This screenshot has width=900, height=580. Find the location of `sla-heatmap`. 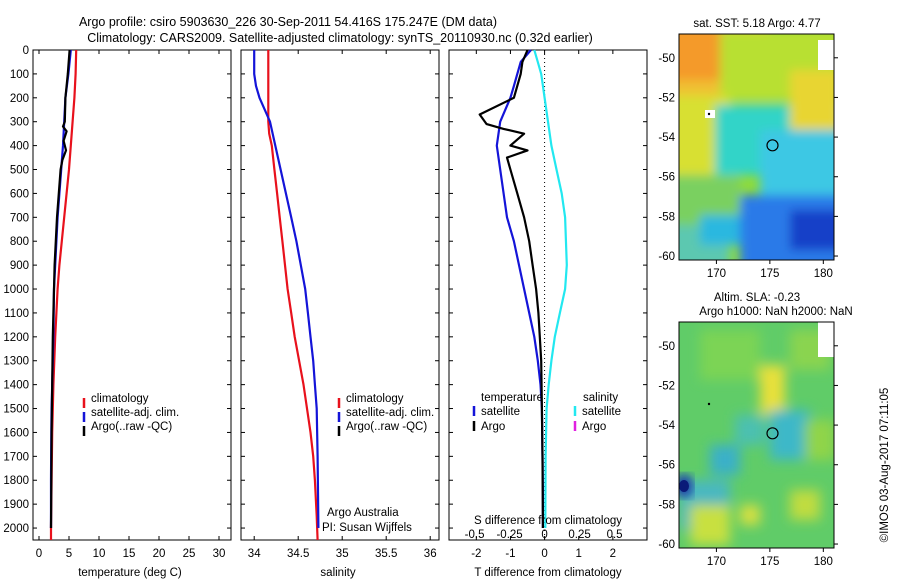

sla-heatmap is located at coordinates (756, 435).